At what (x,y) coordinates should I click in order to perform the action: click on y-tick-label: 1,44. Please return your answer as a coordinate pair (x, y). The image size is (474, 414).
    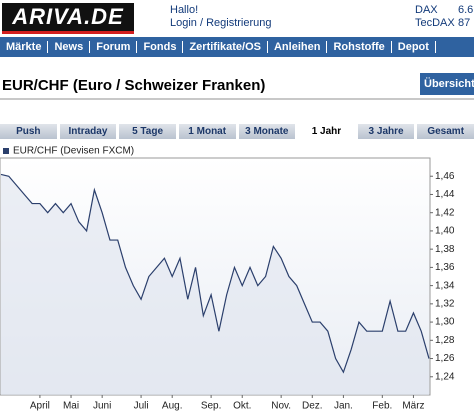
    Looking at the image, I should click on (445, 194).